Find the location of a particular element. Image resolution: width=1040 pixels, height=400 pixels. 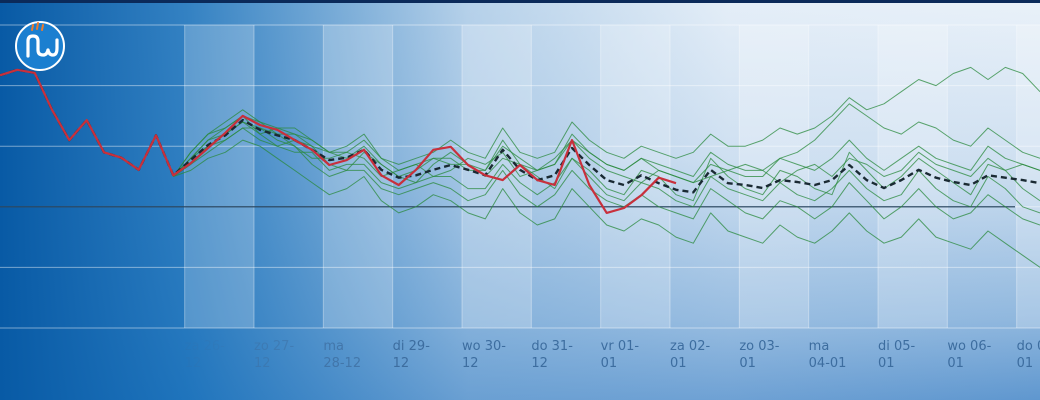

x-tick-label: za 26-12 is located at coordinates (204, 355).